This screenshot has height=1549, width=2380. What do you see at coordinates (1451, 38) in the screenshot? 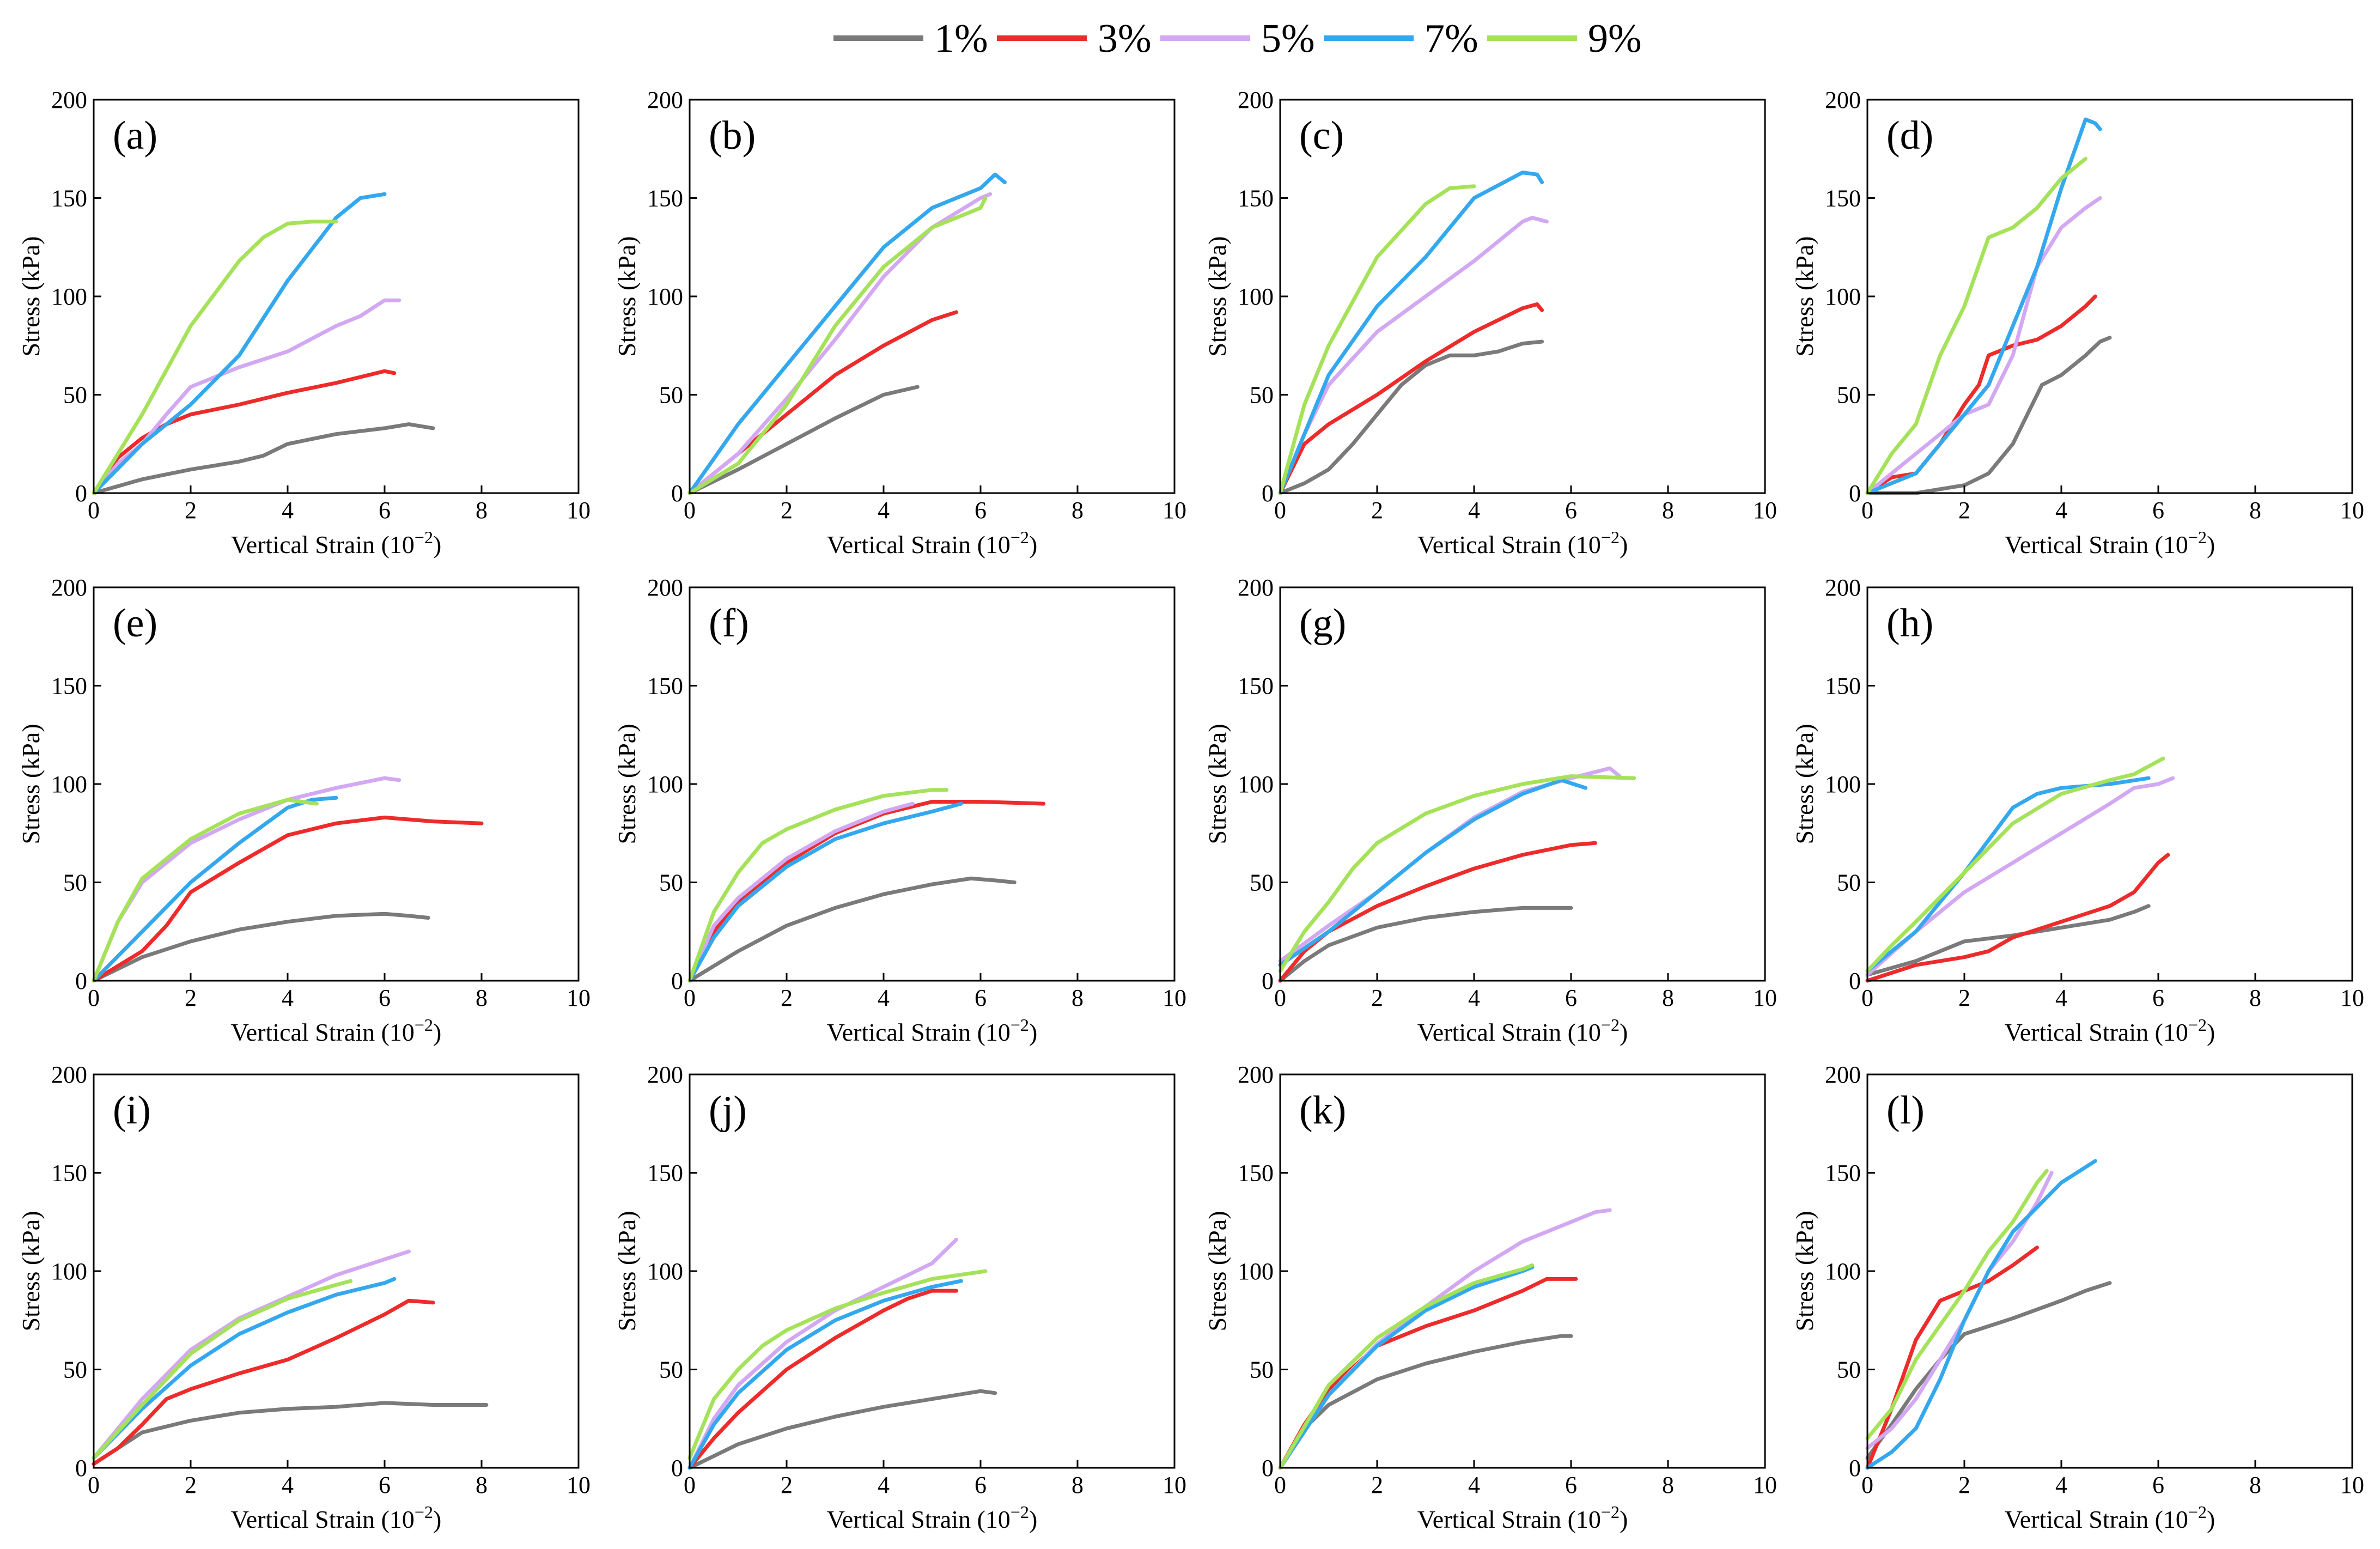
I see `legend-label: 7%` at bounding box center [1451, 38].